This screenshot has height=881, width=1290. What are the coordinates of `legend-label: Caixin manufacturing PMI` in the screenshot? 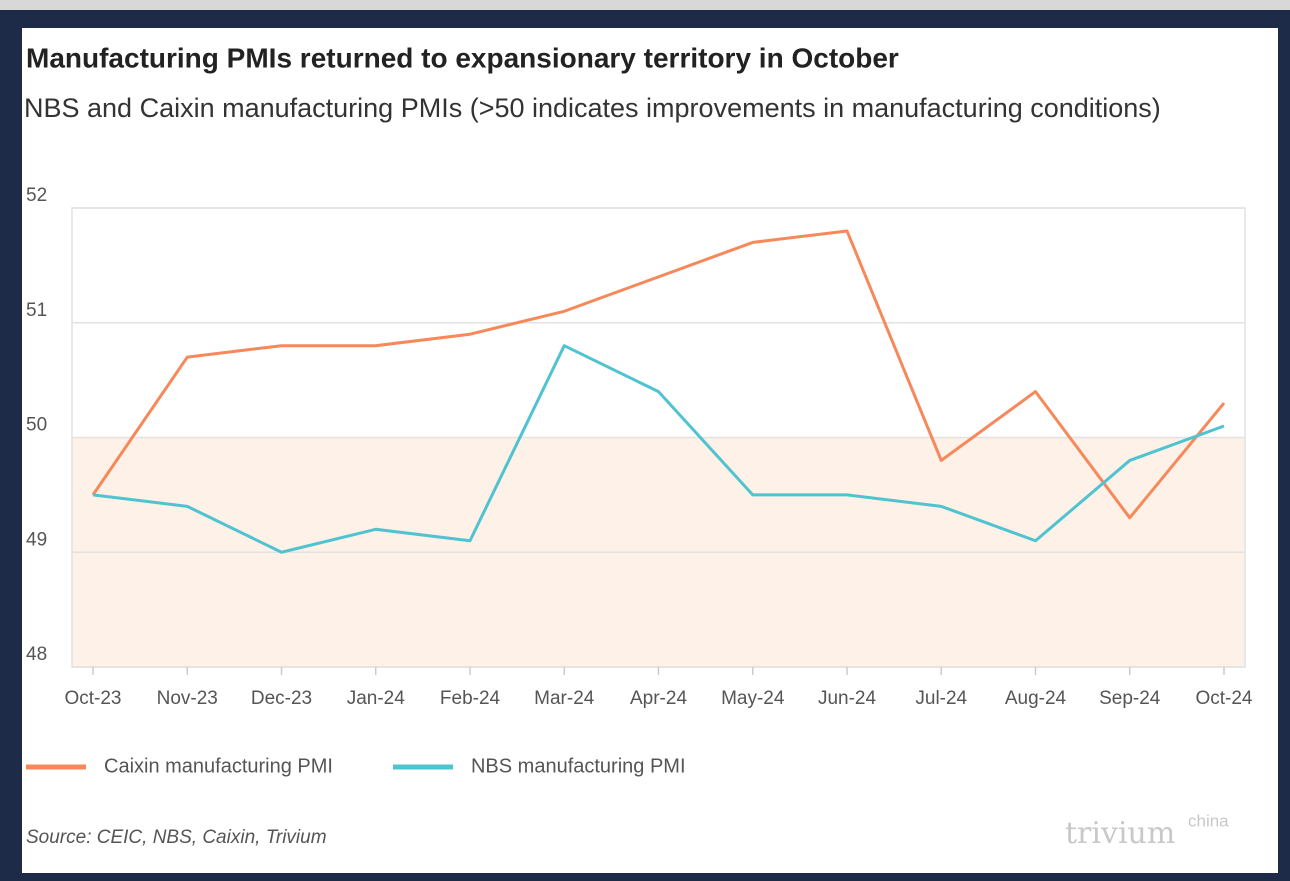 It's located at (218, 766).